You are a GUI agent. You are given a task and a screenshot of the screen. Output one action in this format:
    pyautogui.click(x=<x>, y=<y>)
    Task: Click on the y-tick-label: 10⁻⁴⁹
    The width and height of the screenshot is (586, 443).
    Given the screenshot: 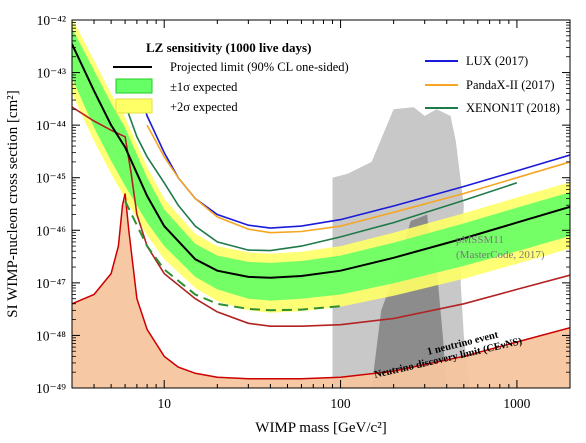 What is the action you would take?
    pyautogui.click(x=51, y=388)
    